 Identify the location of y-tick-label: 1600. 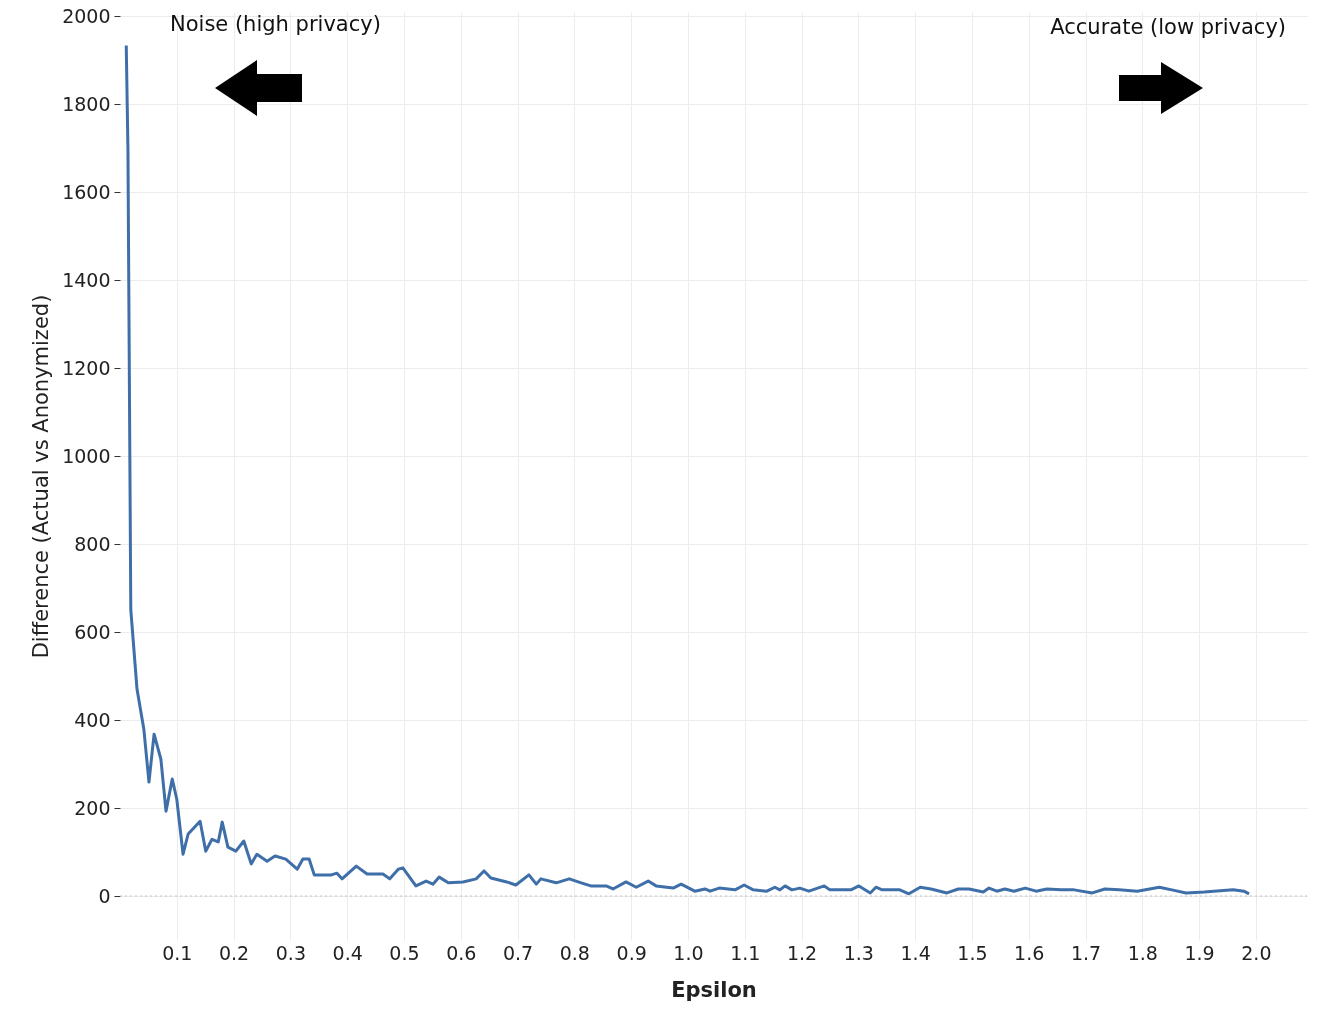
(86, 191).